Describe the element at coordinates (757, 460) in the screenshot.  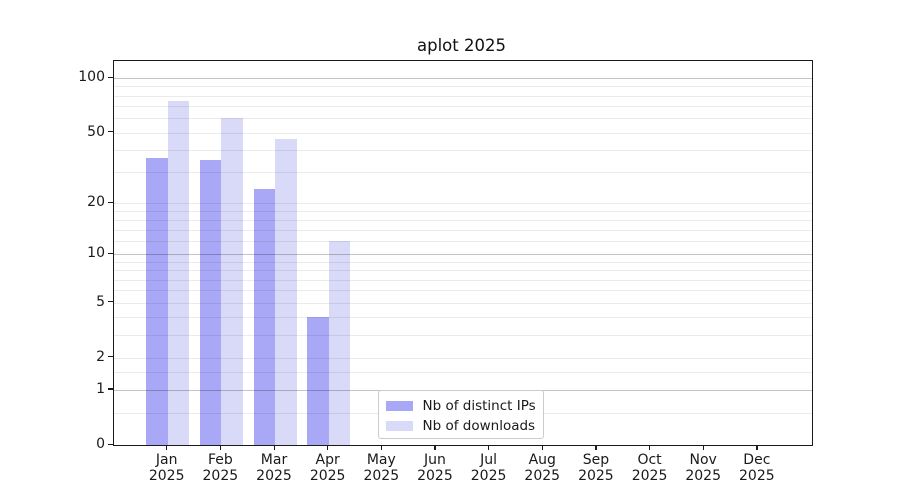
I see `month-name: Dec` at that location.